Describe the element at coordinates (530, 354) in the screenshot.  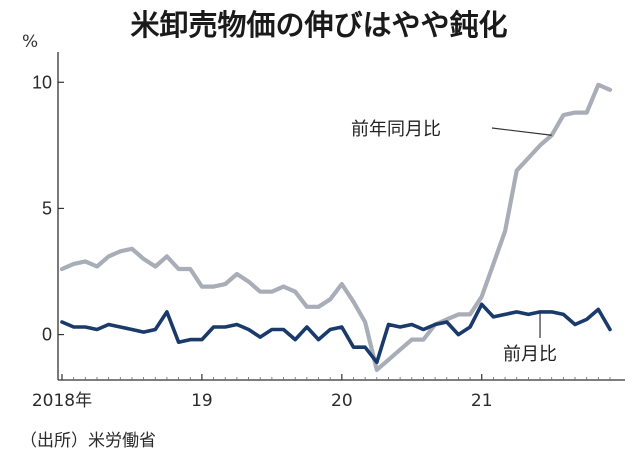
I see `annotation-label-mom: 前月比` at that location.